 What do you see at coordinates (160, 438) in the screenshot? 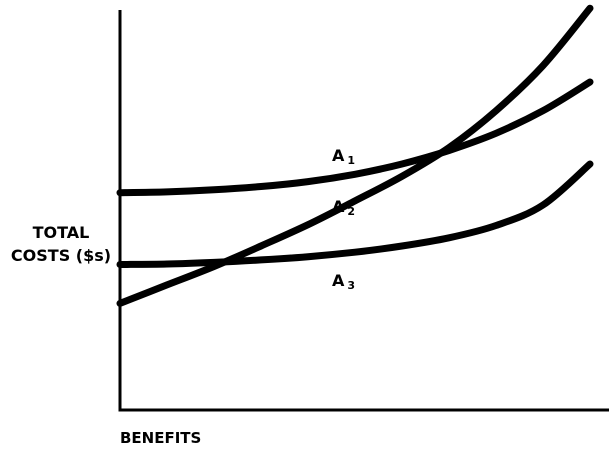
I see `x-axis-label: BENEFITS` at bounding box center [160, 438].